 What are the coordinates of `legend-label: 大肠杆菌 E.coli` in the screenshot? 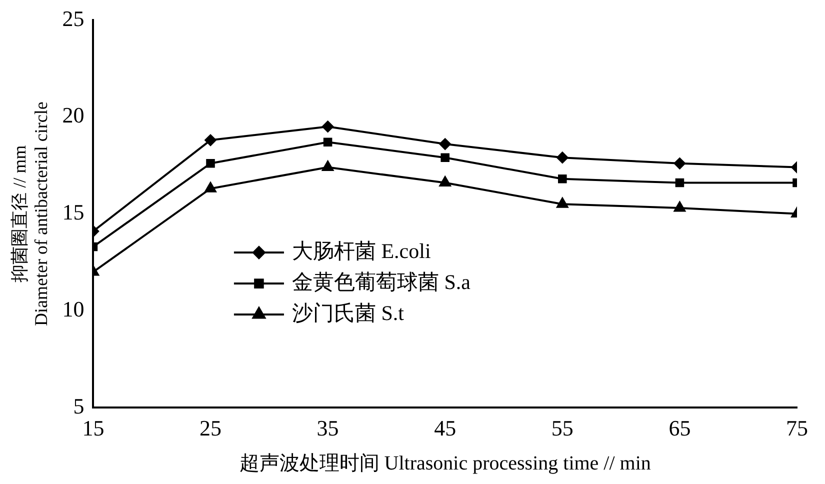 It's located at (361, 251).